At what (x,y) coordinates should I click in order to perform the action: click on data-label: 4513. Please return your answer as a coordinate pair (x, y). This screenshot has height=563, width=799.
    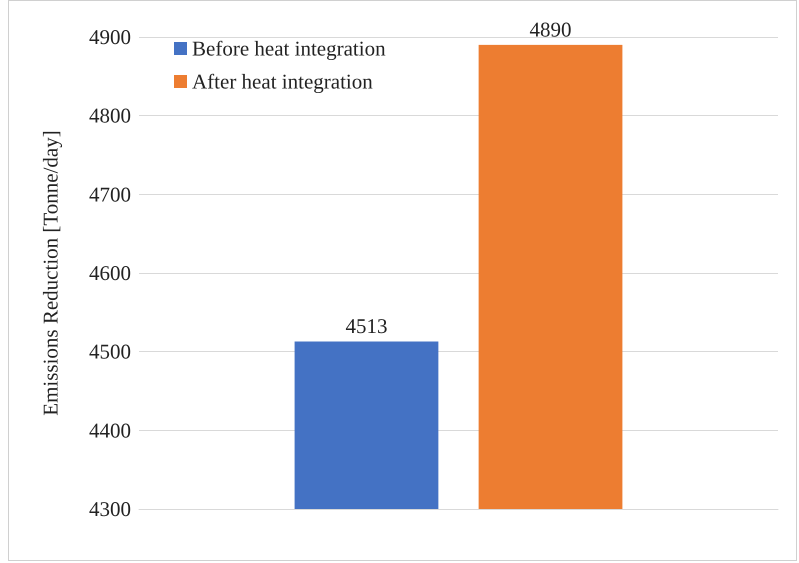
    Looking at the image, I should click on (366, 326).